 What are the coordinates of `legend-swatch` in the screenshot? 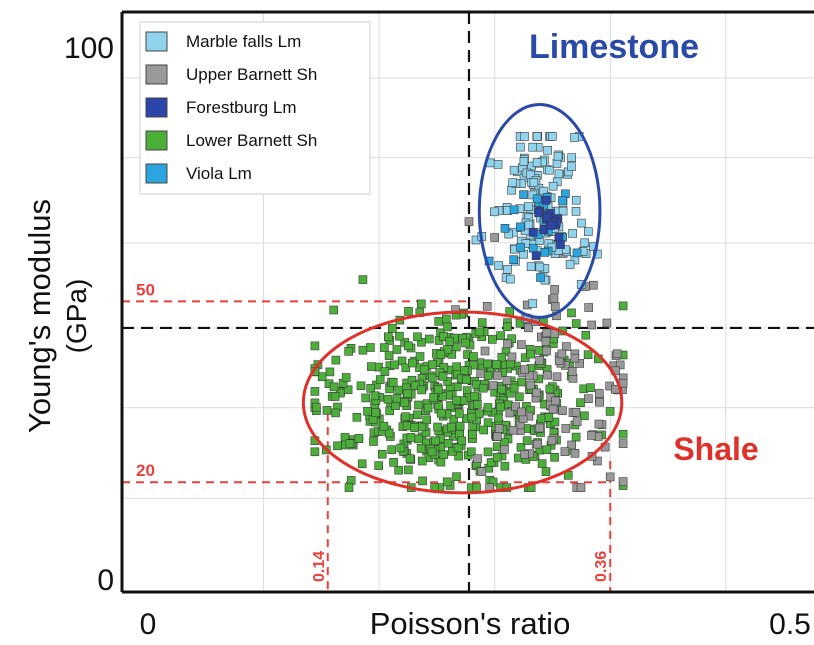 It's located at (156, 74).